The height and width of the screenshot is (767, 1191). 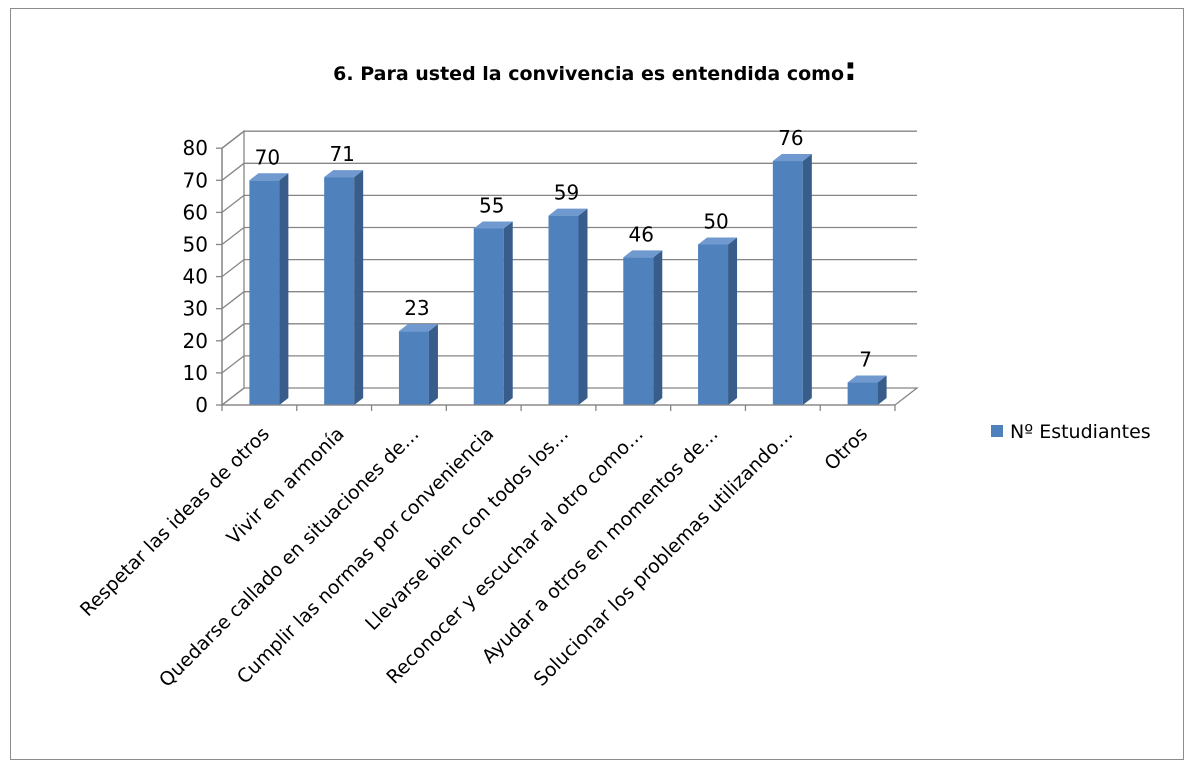 I want to click on data-label: 70, so click(x=267, y=157).